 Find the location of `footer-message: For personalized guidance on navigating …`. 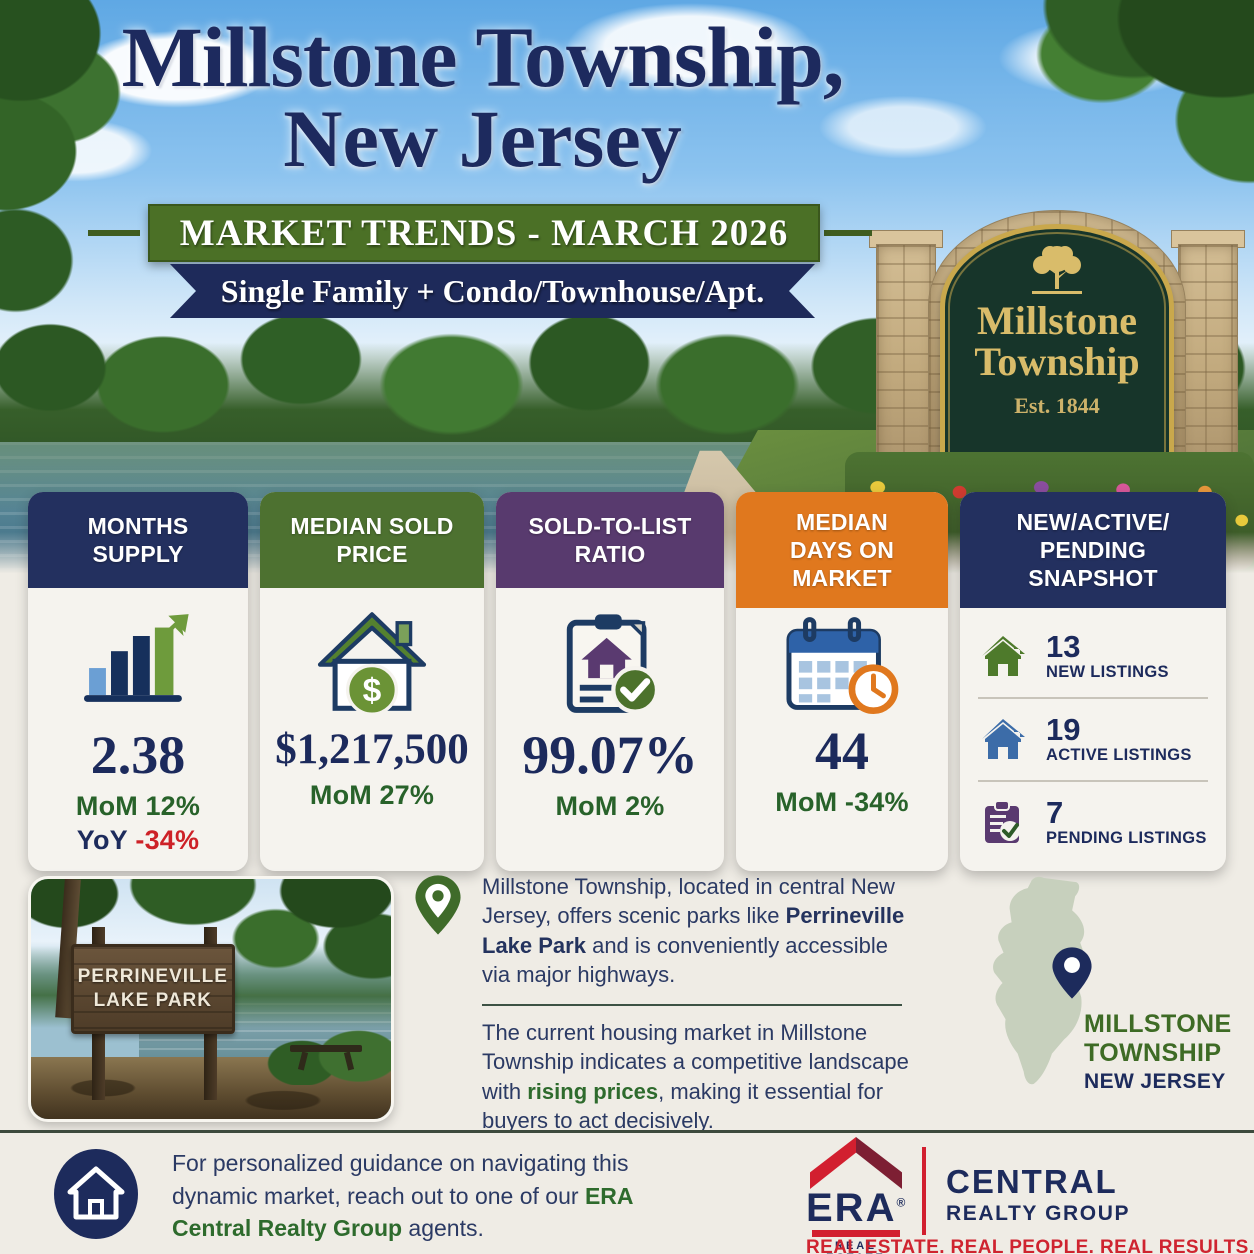

footer-message: For personalized guidance on navigating … is located at coordinates (402, 1196).